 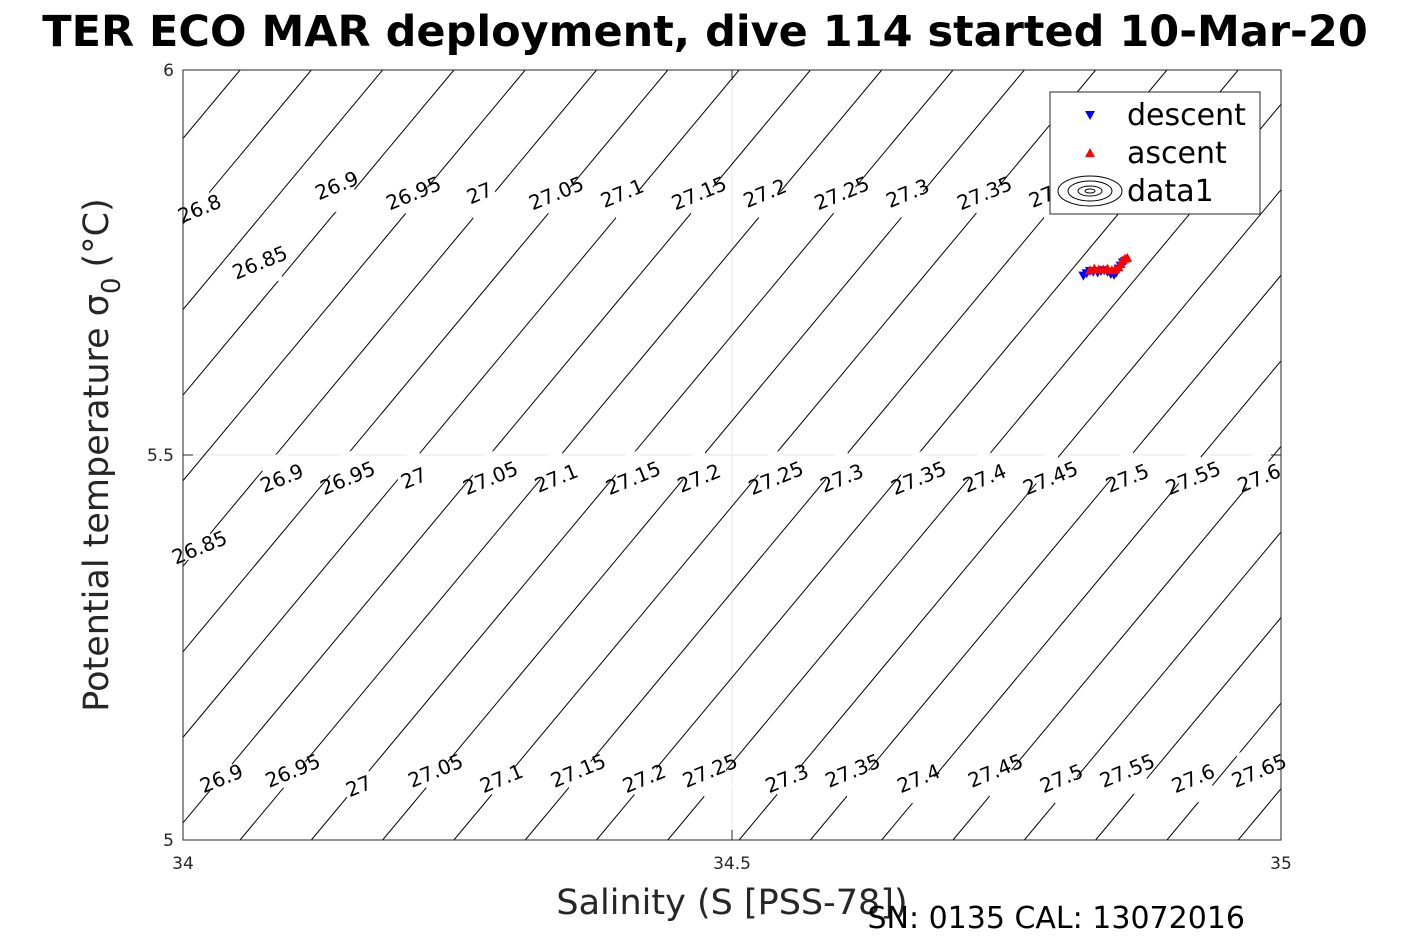 I want to click on data-points, so click(x=1105, y=266).